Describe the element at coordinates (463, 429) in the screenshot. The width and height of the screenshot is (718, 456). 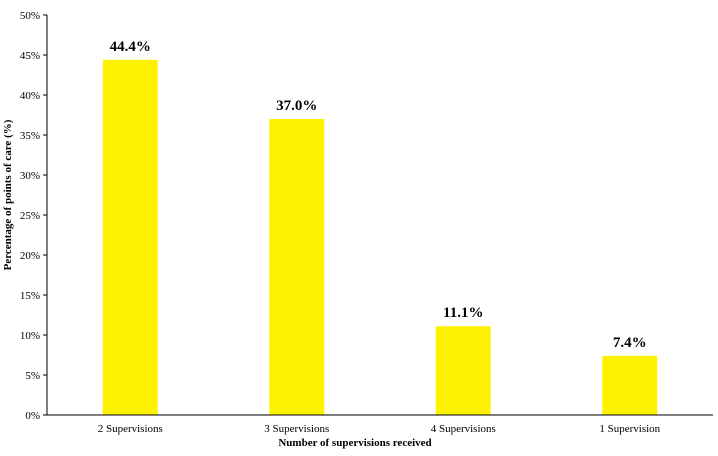
I see `x-tick-label: 4 Supervisions` at that location.